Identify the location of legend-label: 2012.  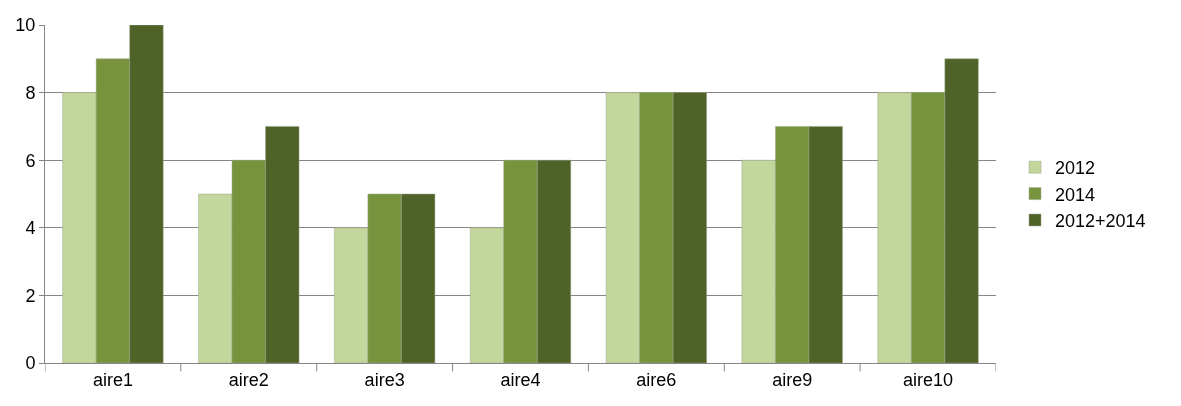
(1075, 168).